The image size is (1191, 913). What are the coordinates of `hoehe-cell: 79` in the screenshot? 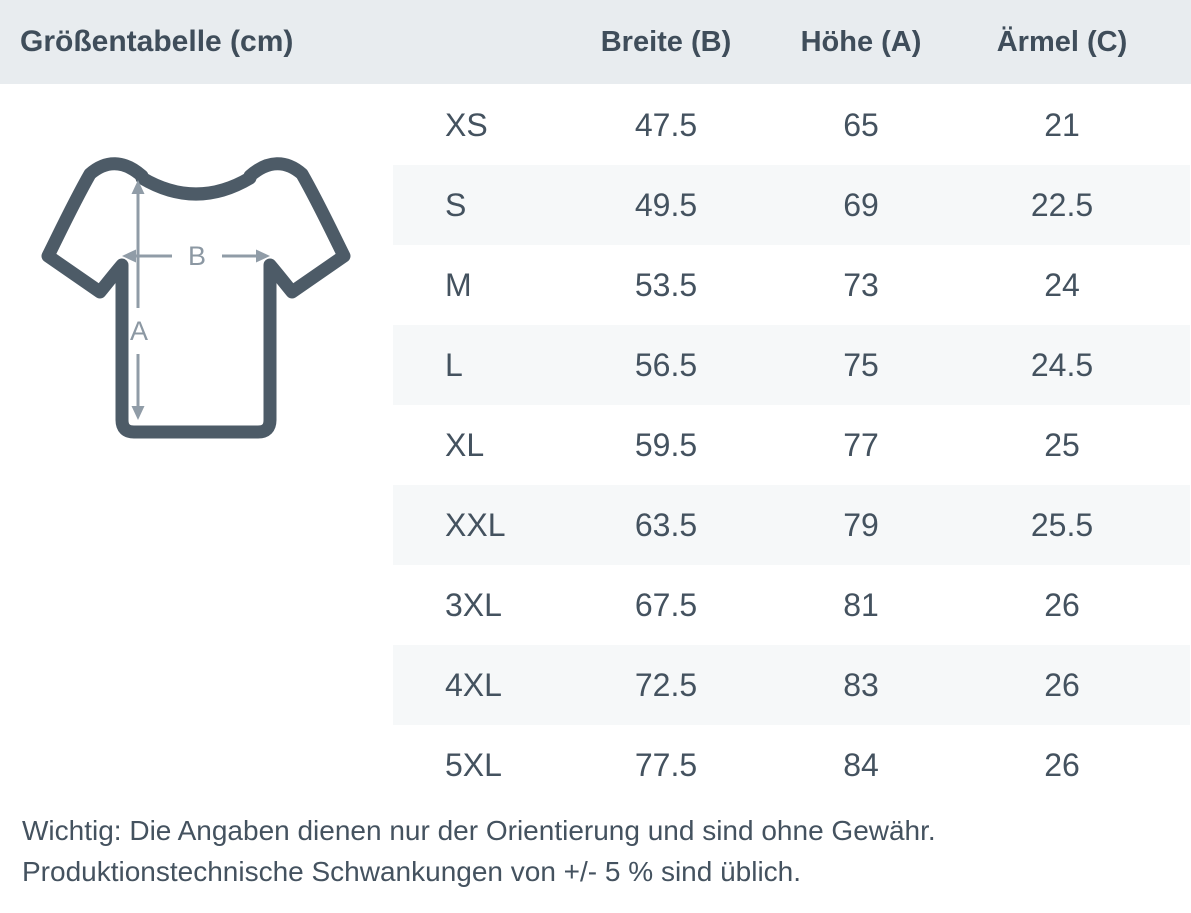 It's located at (861, 524).